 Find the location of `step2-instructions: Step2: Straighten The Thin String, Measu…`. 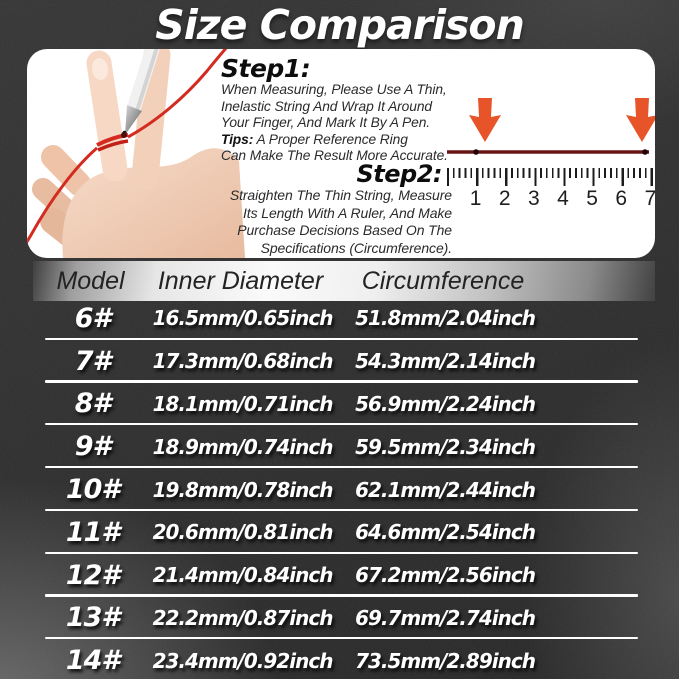

step2-instructions: Step2: Straighten The Thin String, Measu… is located at coordinates (329, 209).